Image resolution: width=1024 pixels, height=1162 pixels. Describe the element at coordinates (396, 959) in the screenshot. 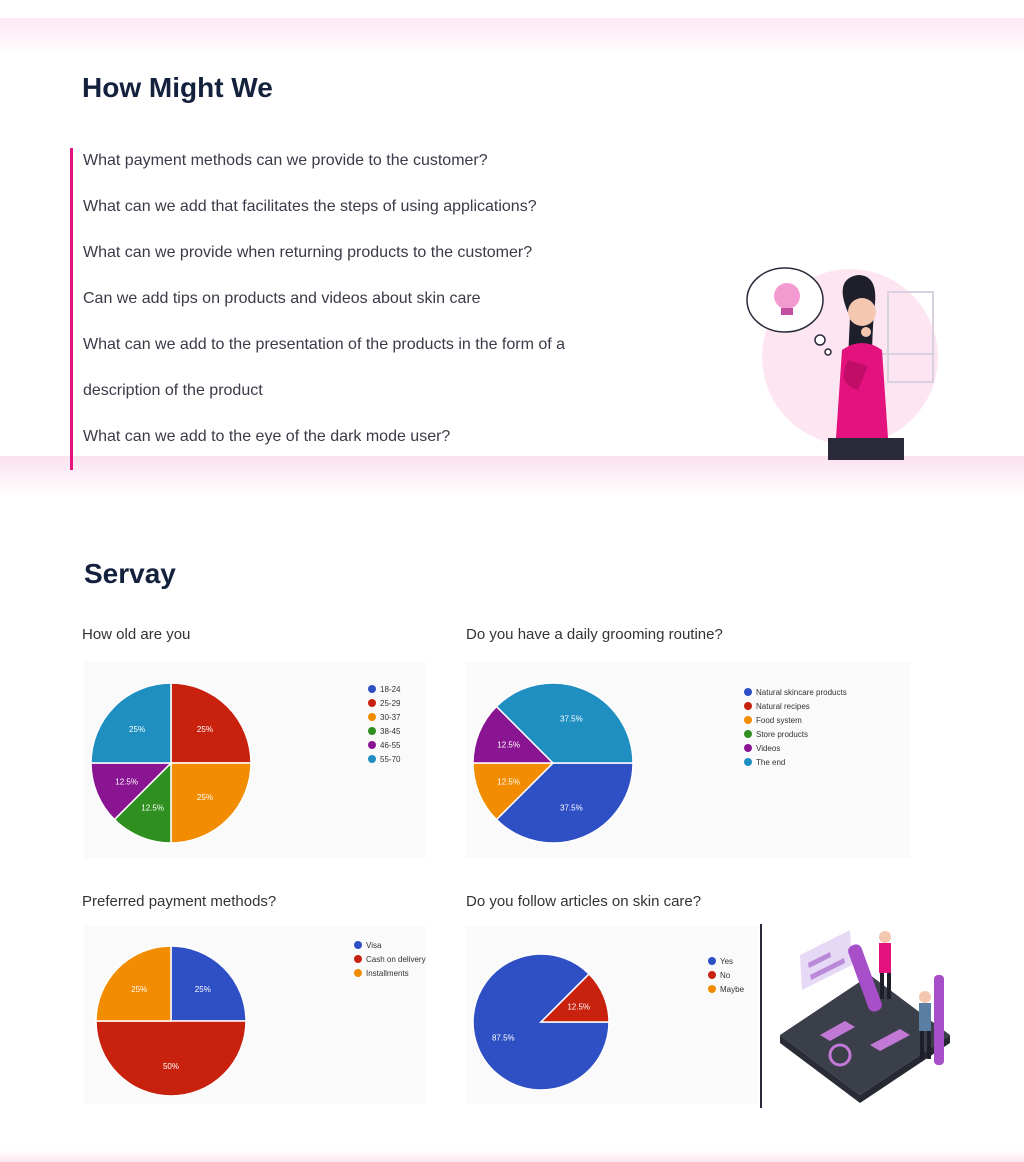

I see `legend-label: Cash on delivery` at that location.